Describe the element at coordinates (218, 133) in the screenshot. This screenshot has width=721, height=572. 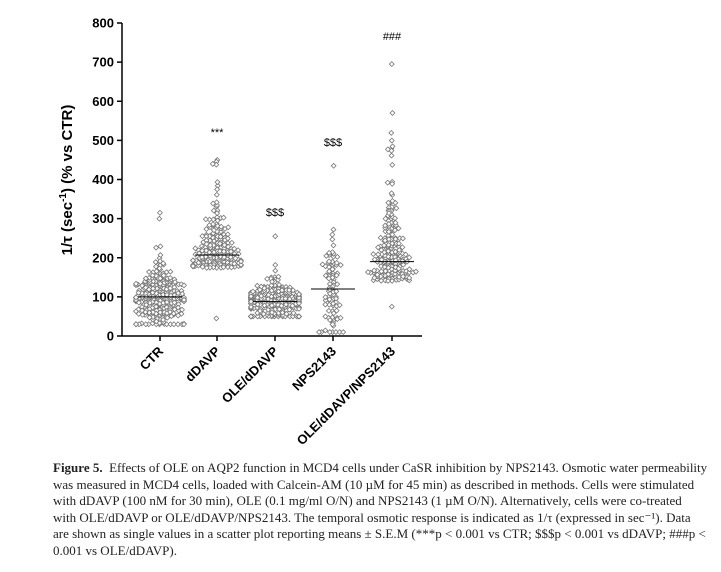
I see `significance-label: ***` at that location.